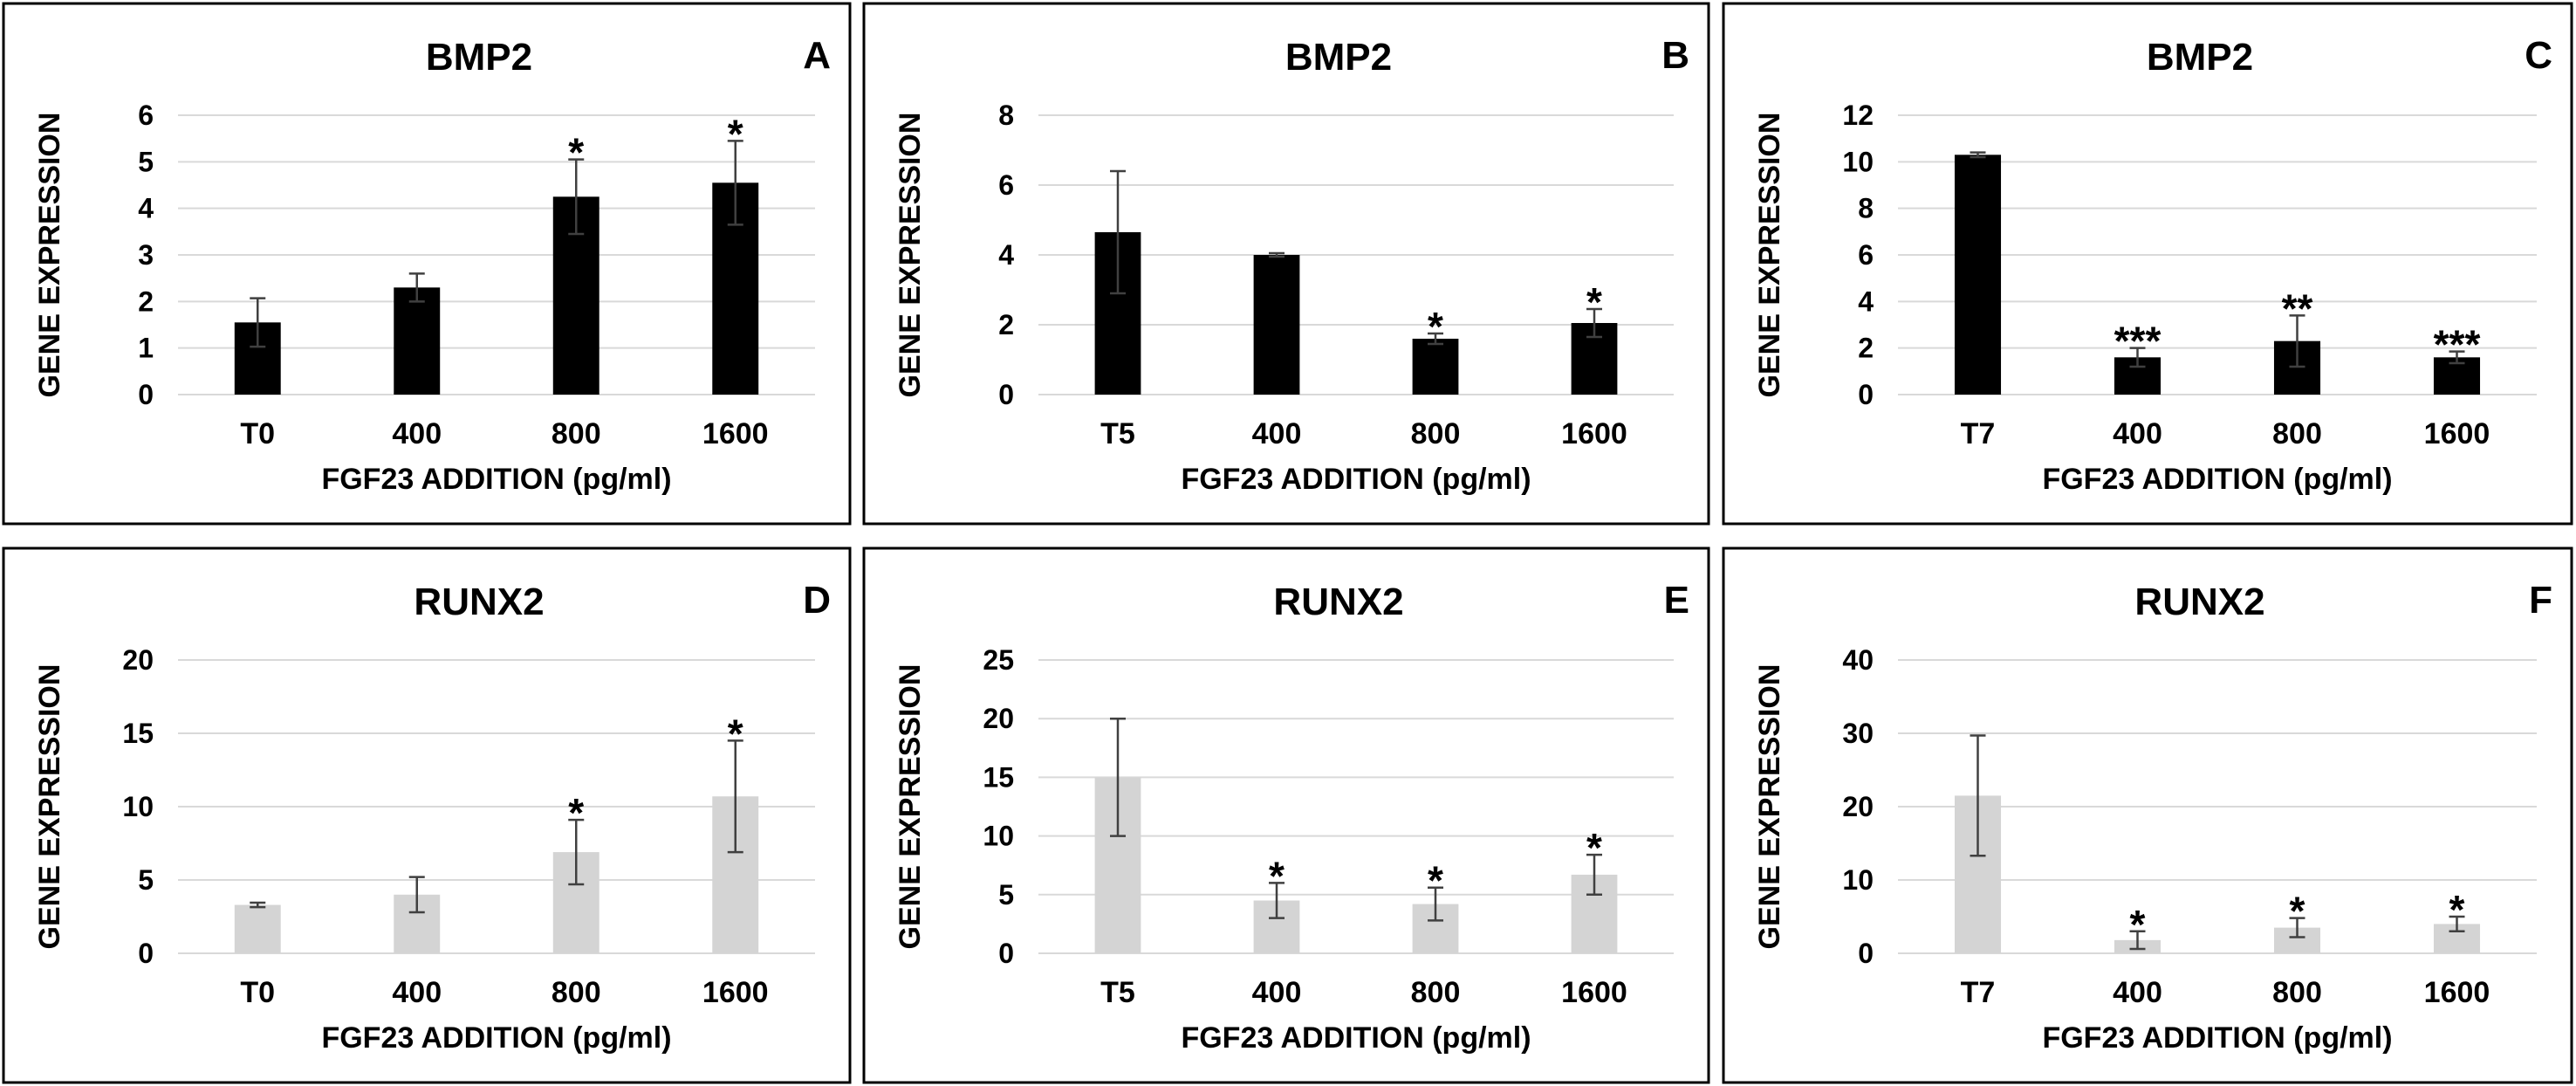 Image resolution: width=2576 pixels, height=1086 pixels. Describe the element at coordinates (1118, 992) in the screenshot. I see `x-tick-label: T5` at that location.